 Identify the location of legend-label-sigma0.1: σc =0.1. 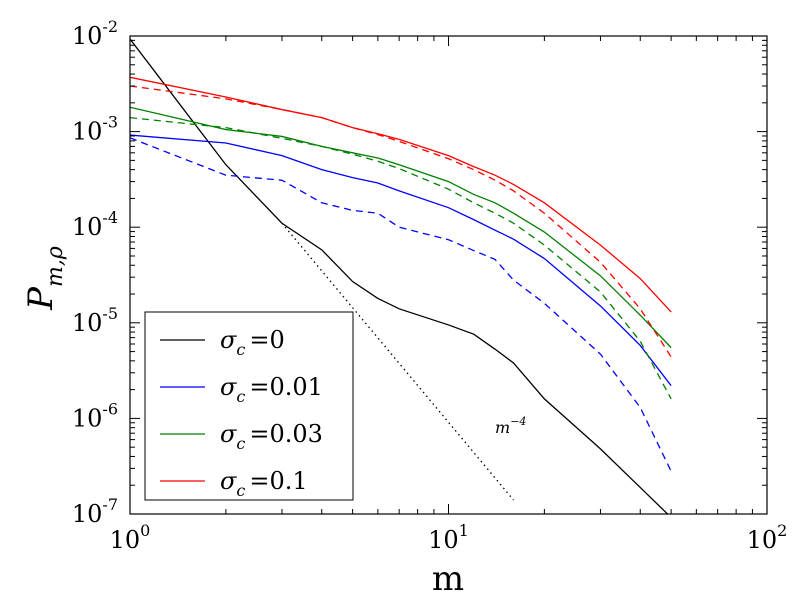
(264, 483).